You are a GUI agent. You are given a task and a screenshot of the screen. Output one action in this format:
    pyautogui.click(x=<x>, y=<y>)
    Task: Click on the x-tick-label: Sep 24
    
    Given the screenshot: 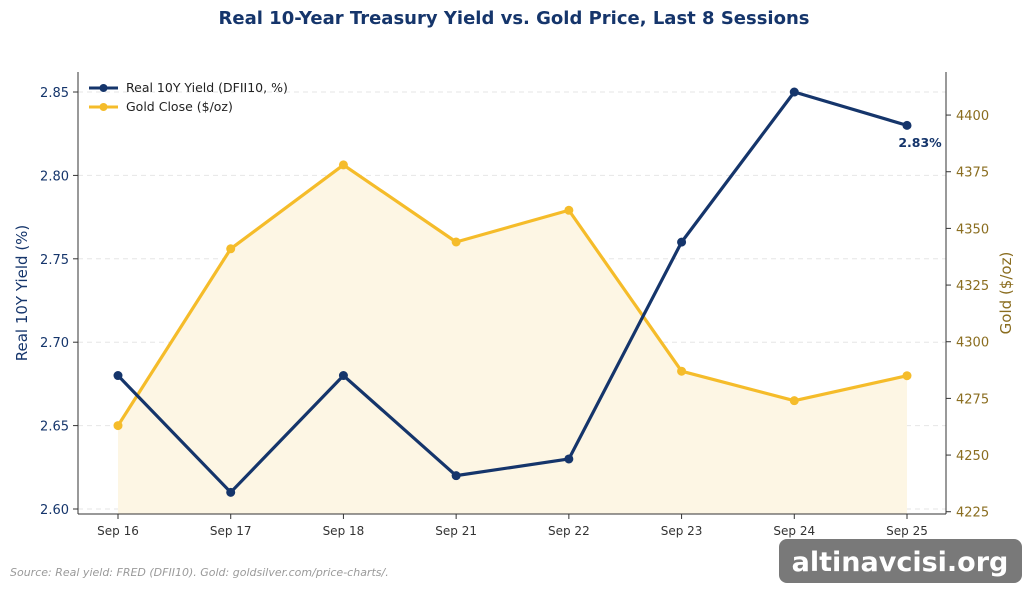 What is the action you would take?
    pyautogui.click(x=794, y=531)
    